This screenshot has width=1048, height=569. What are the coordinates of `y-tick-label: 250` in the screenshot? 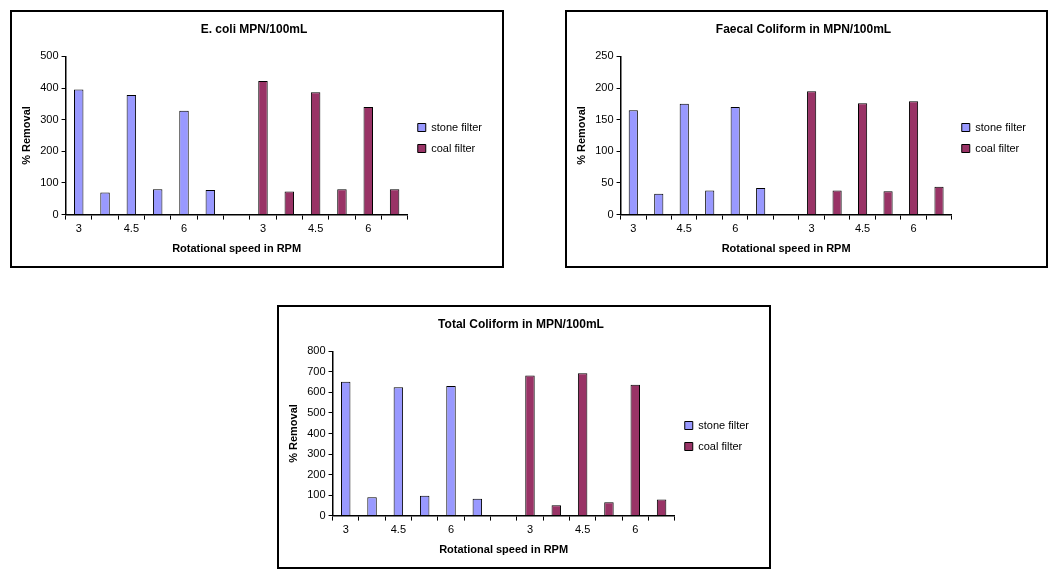 It's located at (604, 55).